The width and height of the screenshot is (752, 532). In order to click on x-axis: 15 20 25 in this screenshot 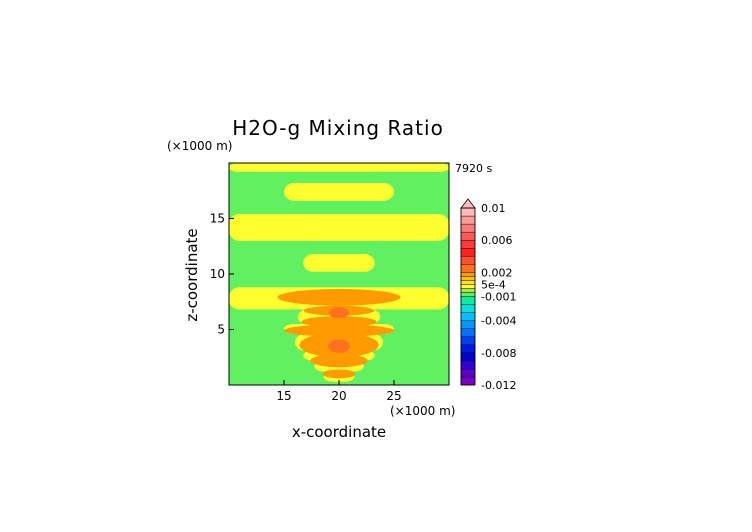, I will do `click(339, 391)`.